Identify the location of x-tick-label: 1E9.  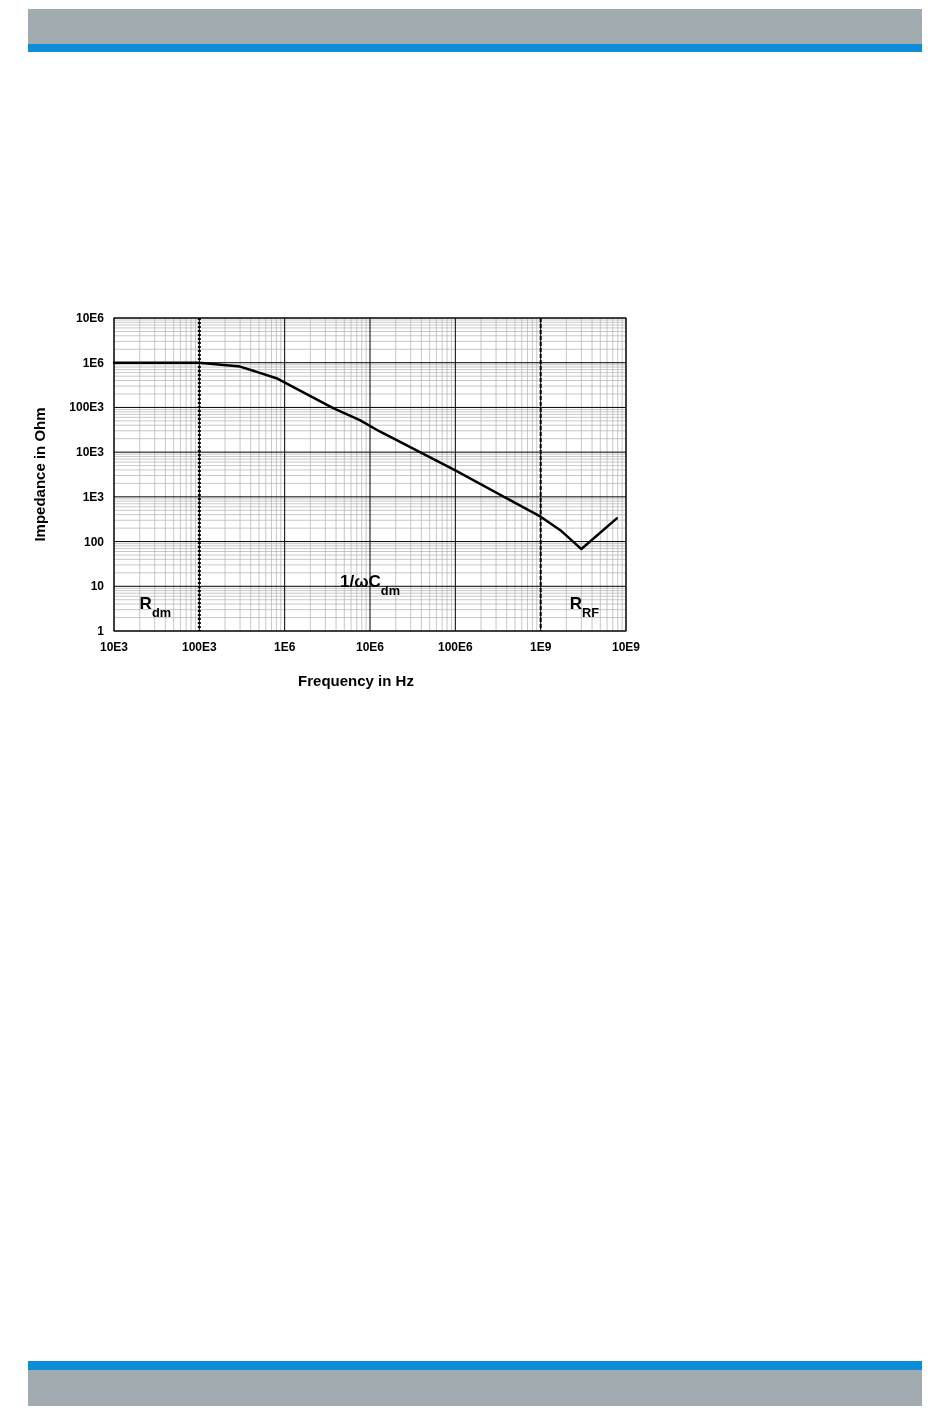
(540, 647).